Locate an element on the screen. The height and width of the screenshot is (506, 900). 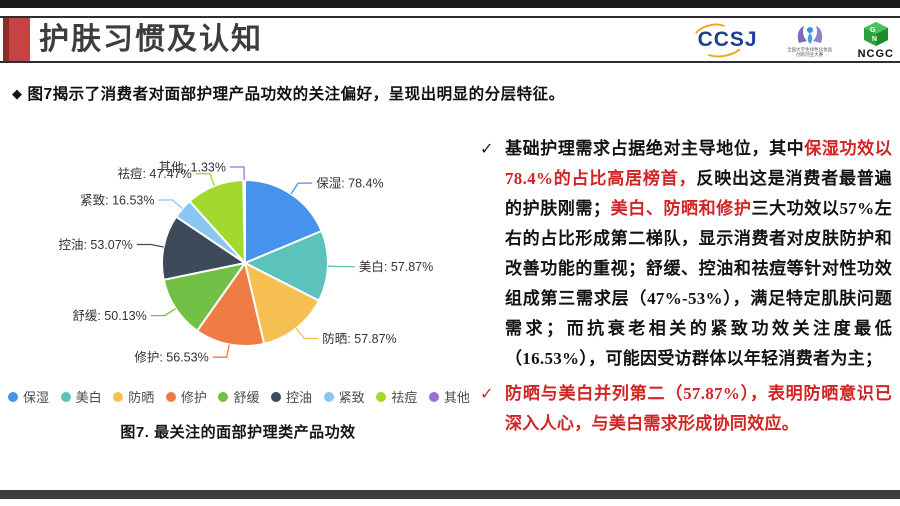
pie-label-line-祛痘 is located at coordinates (205, 180).